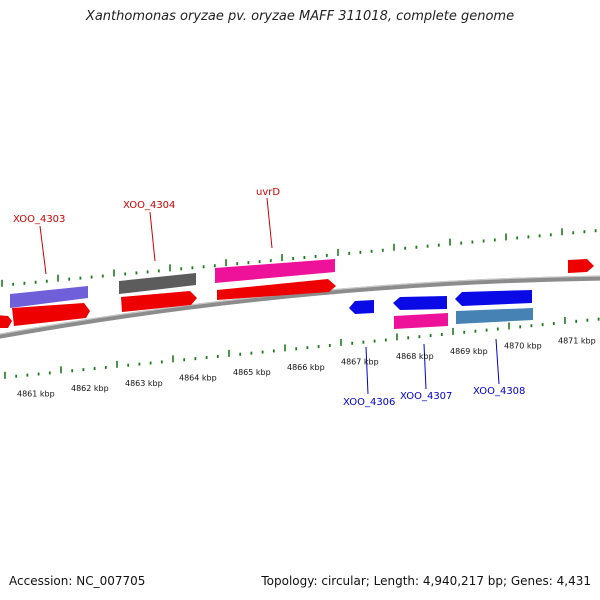 Image resolution: width=600 pixels, height=600 pixels. I want to click on scale-label: 4868 kbp, so click(415, 356).